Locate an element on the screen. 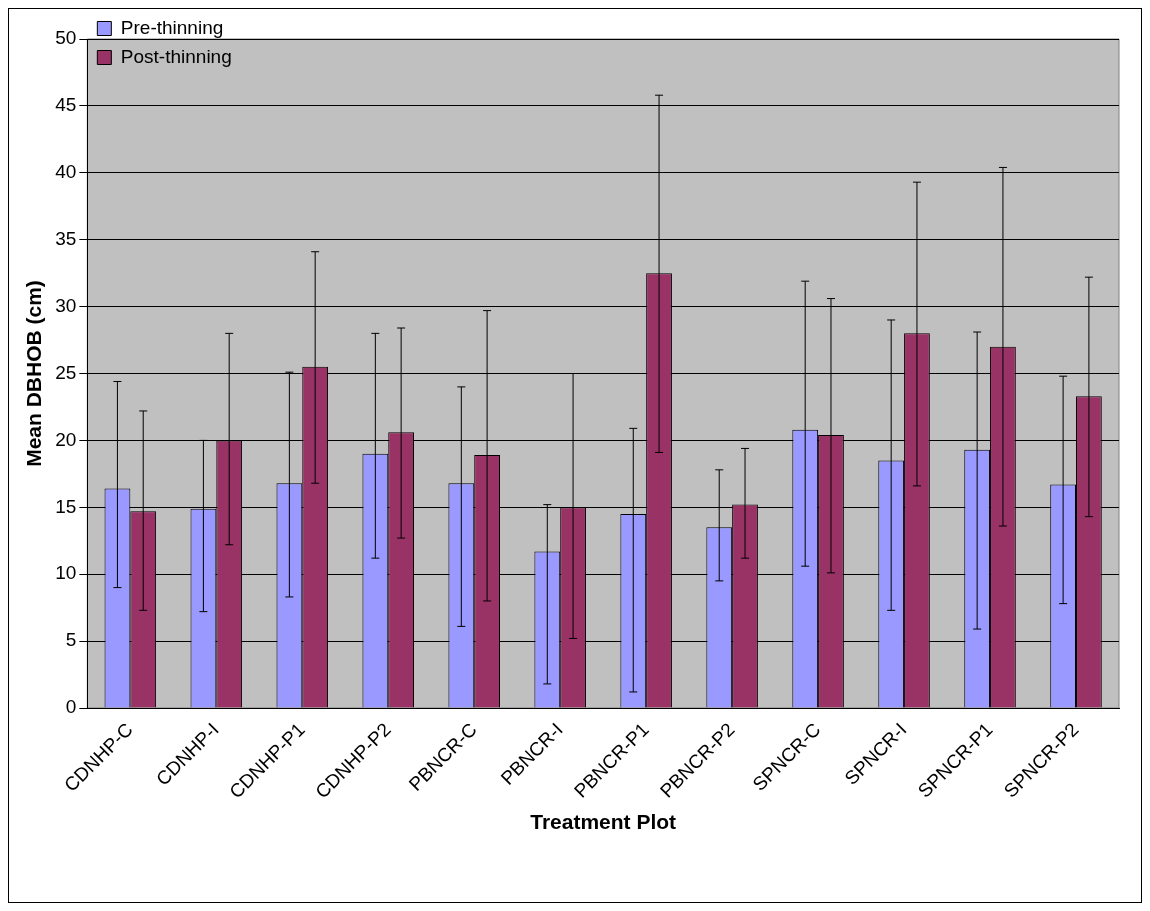 The width and height of the screenshot is (1150, 911). y-tick-label: 20 is located at coordinates (66, 439).